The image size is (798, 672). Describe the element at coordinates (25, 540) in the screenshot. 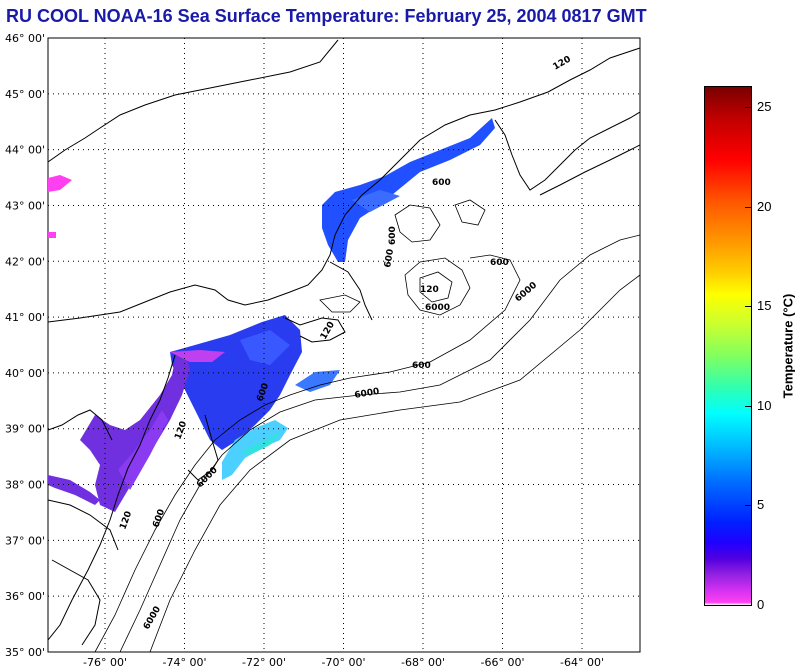

I see `lat-label: 37° 00'` at that location.